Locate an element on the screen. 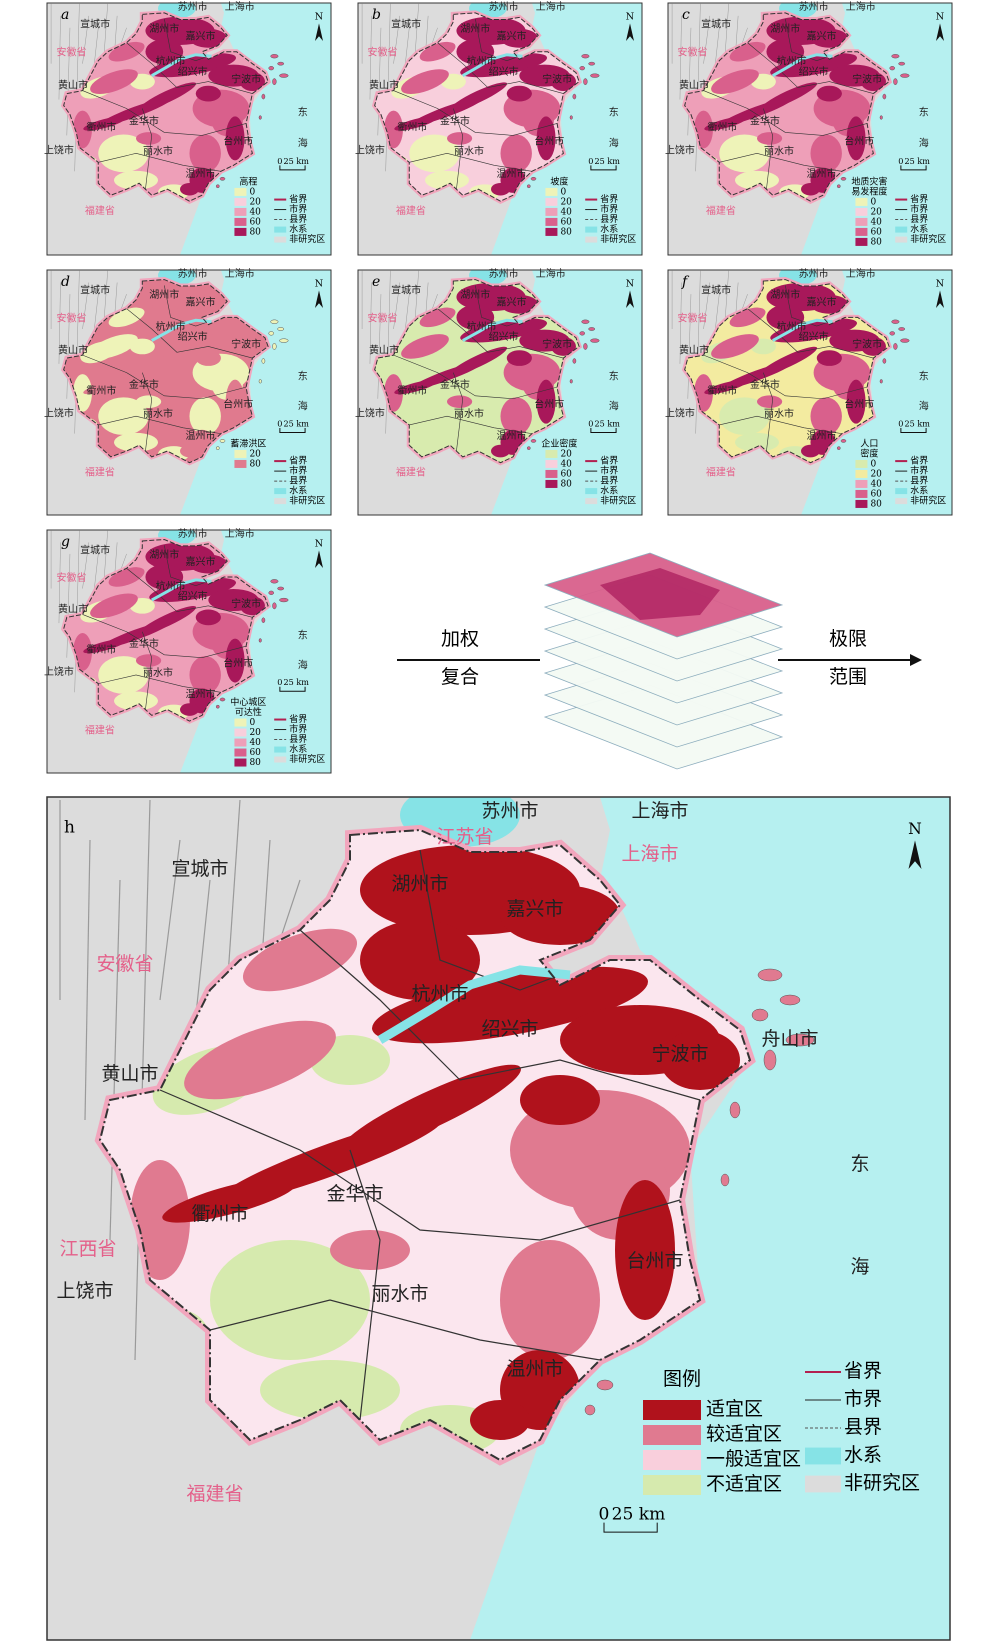 The width and height of the screenshot is (1000, 1644). place-label: 上饶市 is located at coordinates (680, 149).